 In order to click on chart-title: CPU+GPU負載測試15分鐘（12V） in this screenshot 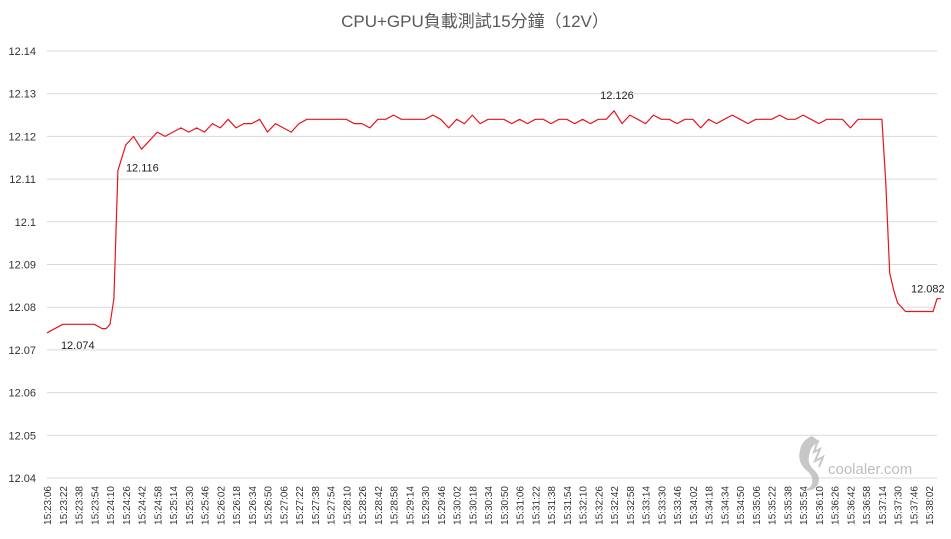, I will do `click(475, 21)`.